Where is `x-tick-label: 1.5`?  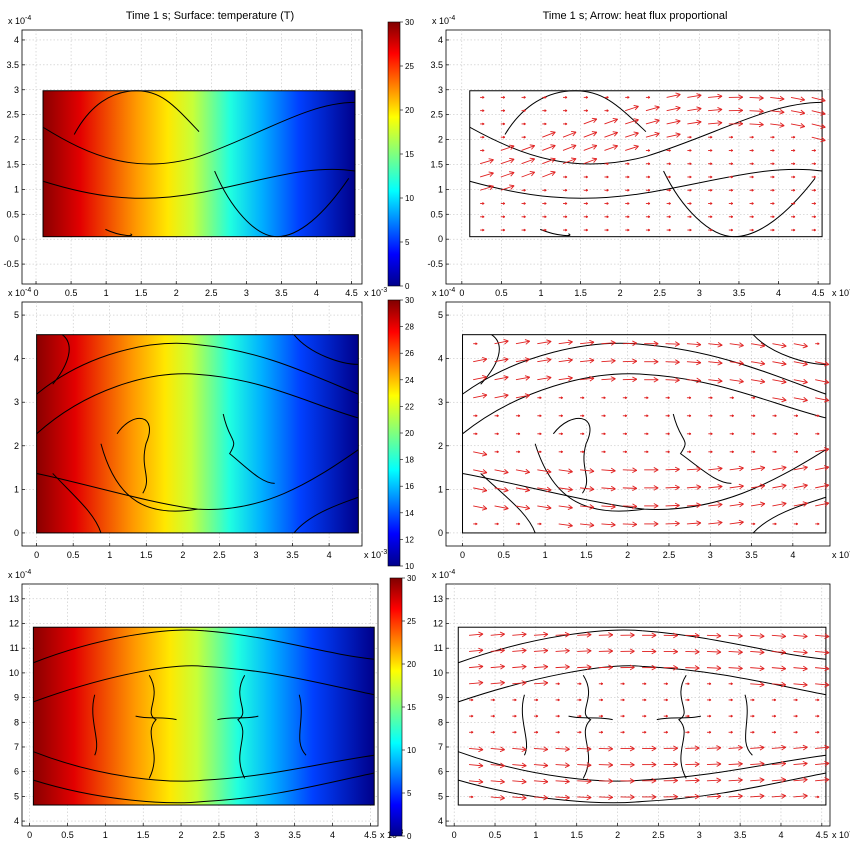
x-tick-label: 1.5 is located at coordinates (586, 555).